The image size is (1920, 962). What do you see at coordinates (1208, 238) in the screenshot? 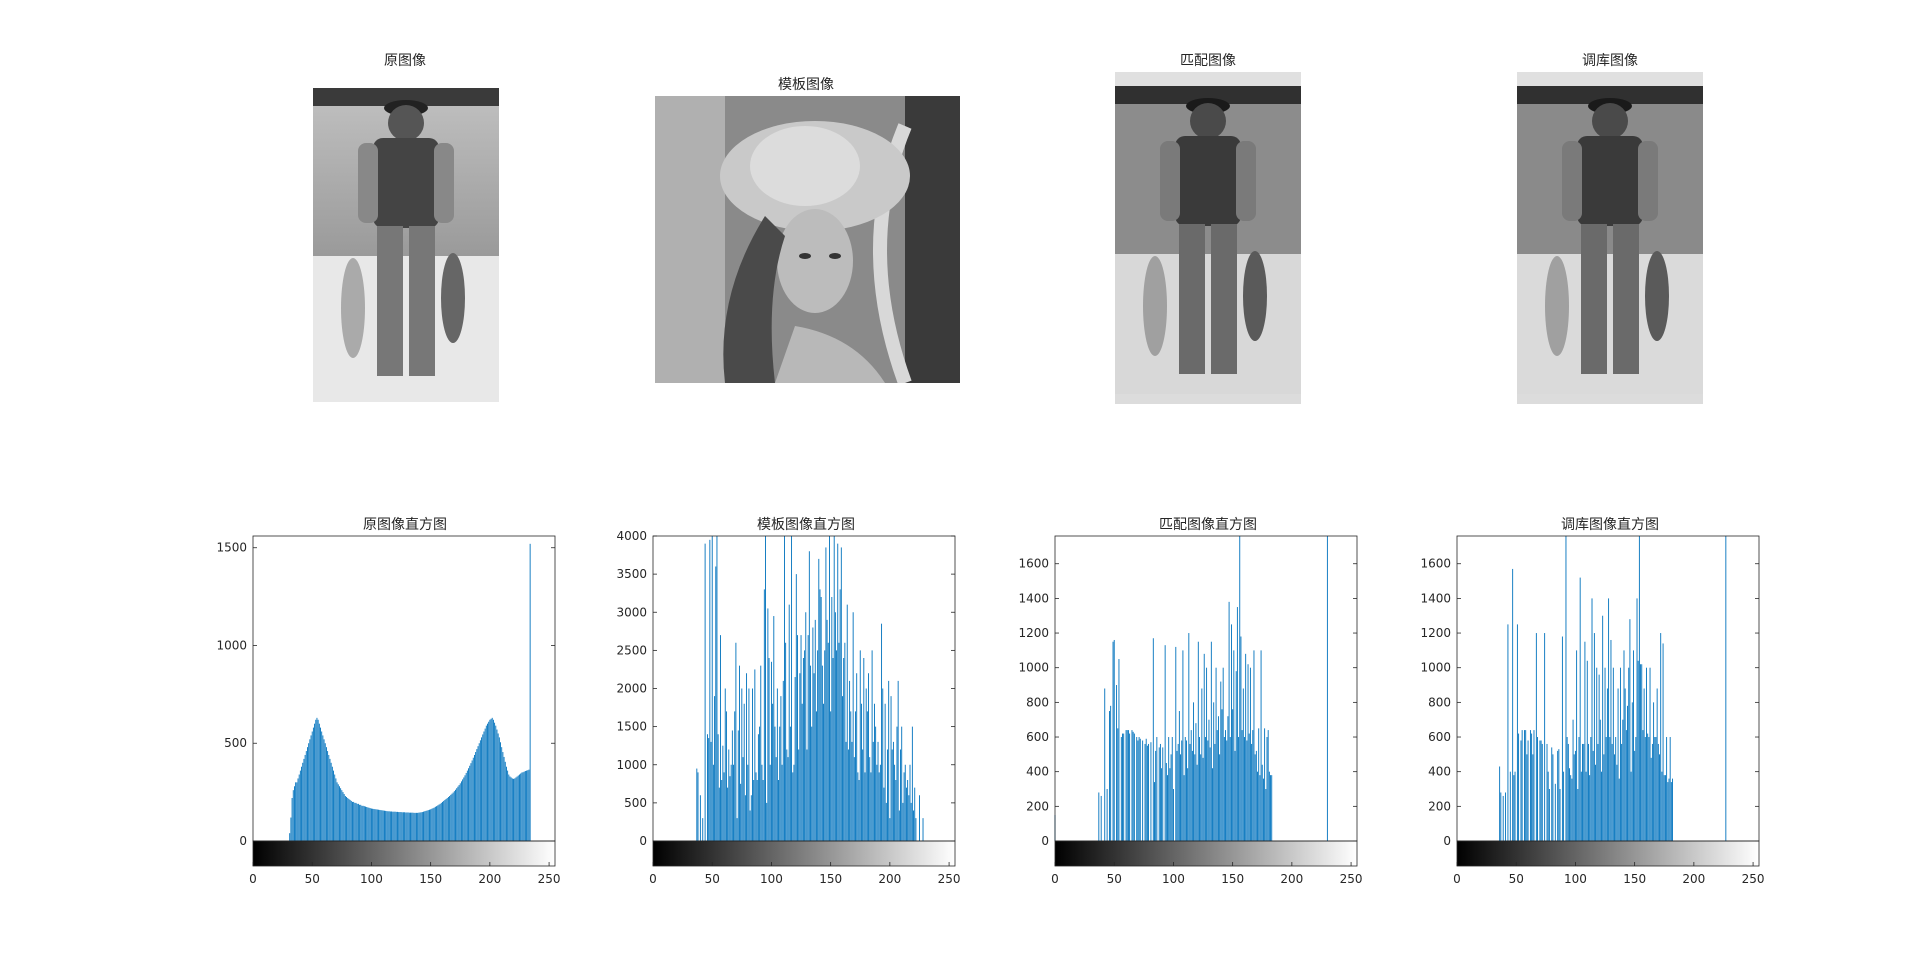
I see `matched-image` at bounding box center [1208, 238].